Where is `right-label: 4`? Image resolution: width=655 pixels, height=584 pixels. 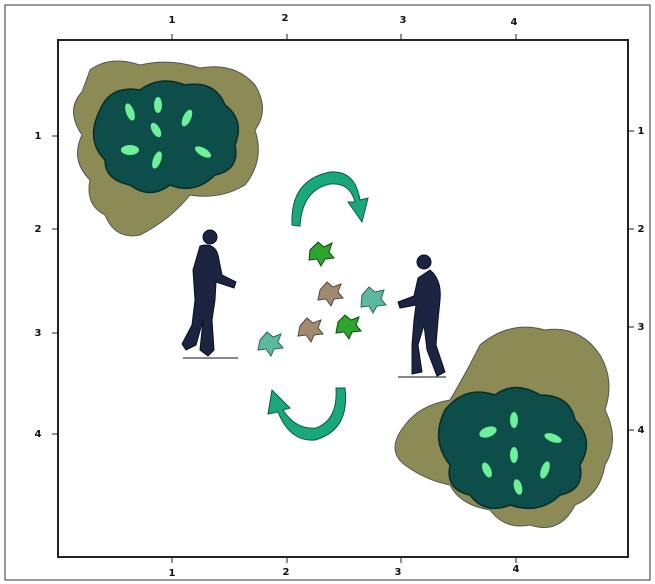
right-label: 4 is located at coordinates (641, 430).